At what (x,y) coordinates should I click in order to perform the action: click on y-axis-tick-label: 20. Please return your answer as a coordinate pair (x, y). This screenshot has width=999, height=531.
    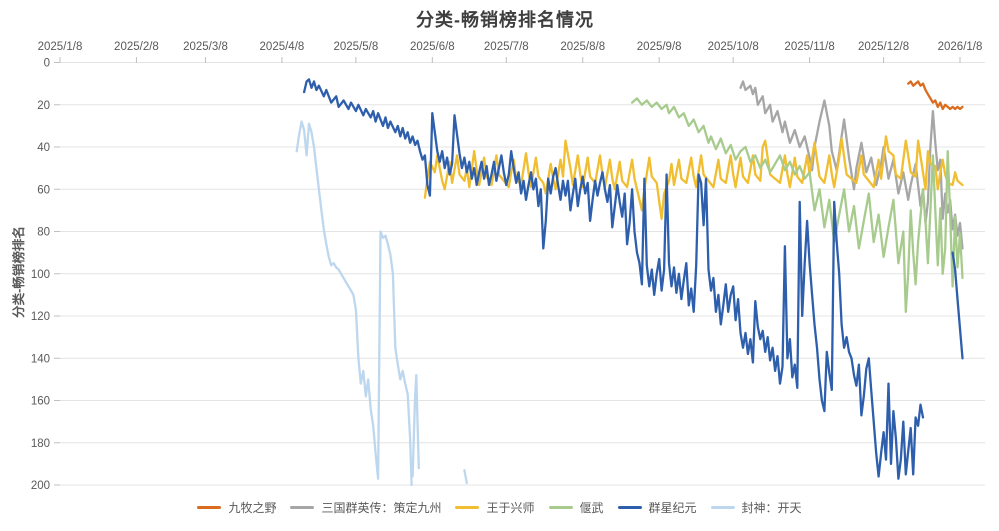
    Looking at the image, I should click on (43, 106).